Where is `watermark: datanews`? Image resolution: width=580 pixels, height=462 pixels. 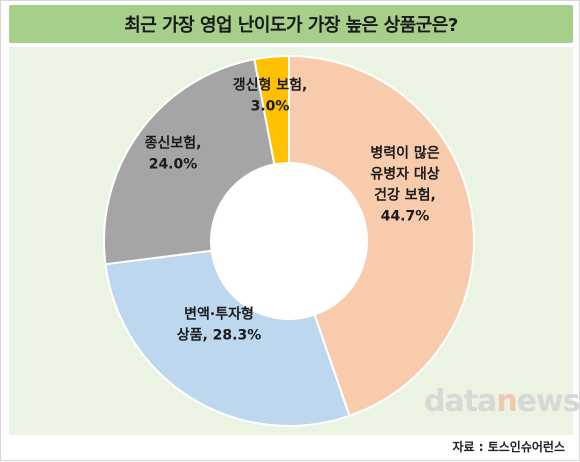 watermark: datanews is located at coordinates (502, 401).